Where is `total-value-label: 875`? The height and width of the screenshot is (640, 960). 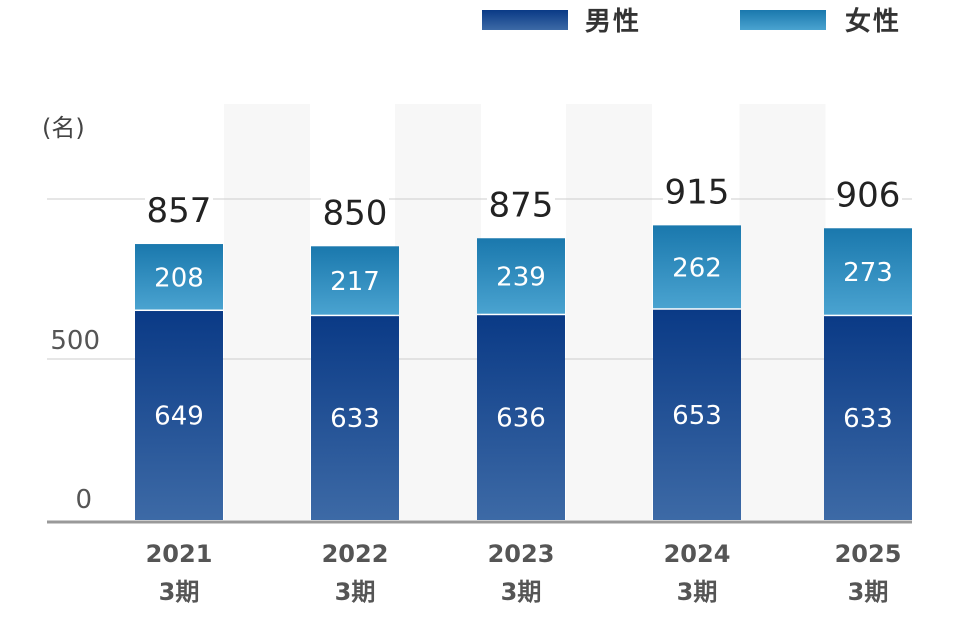
total-value-label: 875 is located at coordinates (521, 205).